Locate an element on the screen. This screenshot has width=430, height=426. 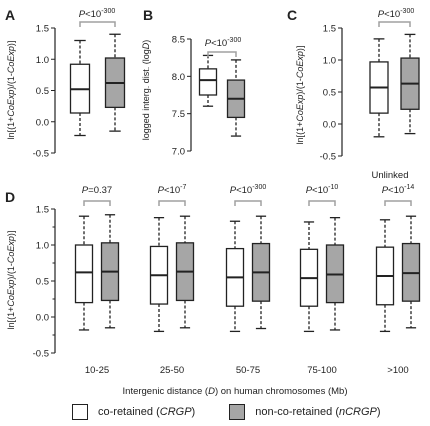
legend-label-co-retained: co-retained (CRGP) is located at coordinates (147, 412).